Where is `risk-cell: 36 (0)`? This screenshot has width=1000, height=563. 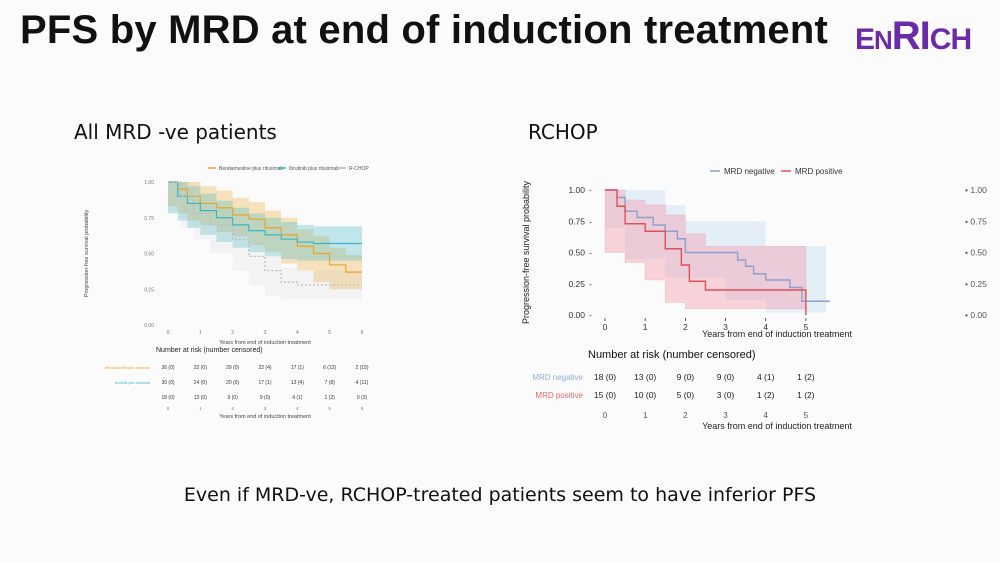
risk-cell: 36 (0) is located at coordinates (167, 368).